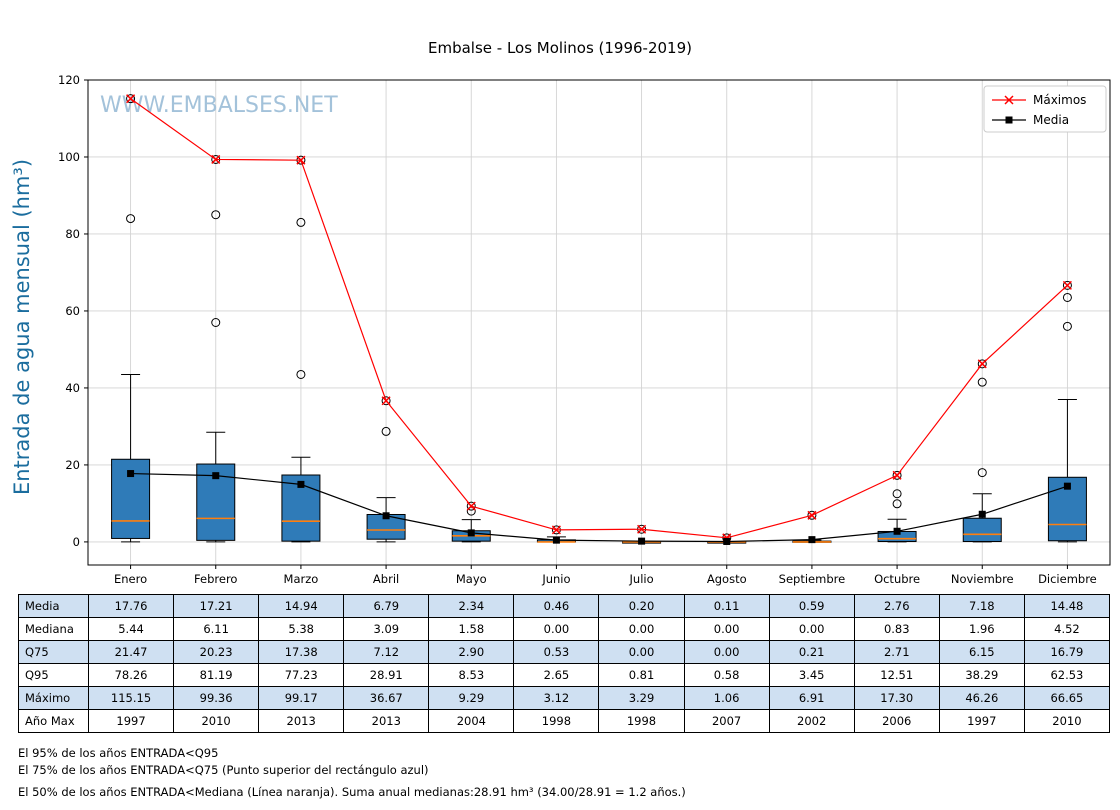 The height and width of the screenshot is (810, 1120). What do you see at coordinates (1067, 579) in the screenshot?
I see `x-tick-label: Diciembre` at bounding box center [1067, 579].